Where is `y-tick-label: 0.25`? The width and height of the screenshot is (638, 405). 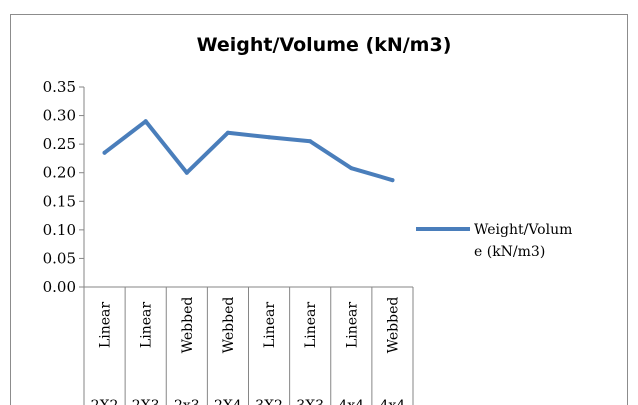
y-tick-label: 0.25 is located at coordinates (59, 144).